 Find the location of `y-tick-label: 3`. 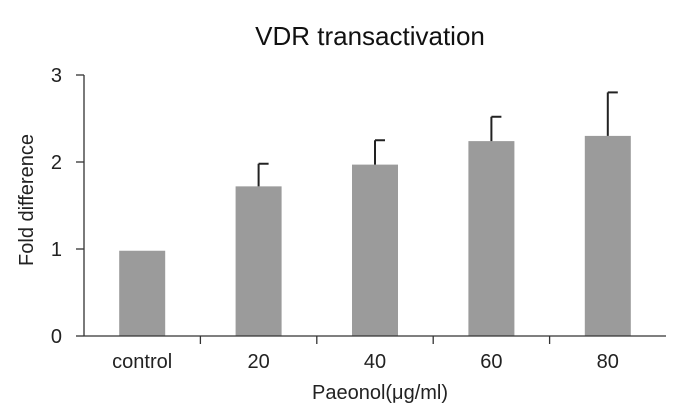

y-tick-label: 3 is located at coordinates (56, 76).